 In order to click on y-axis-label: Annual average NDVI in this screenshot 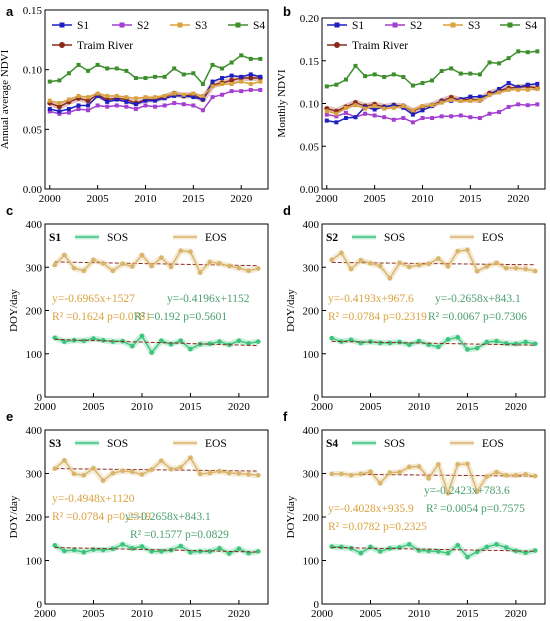, I will do `click(5, 99)`.